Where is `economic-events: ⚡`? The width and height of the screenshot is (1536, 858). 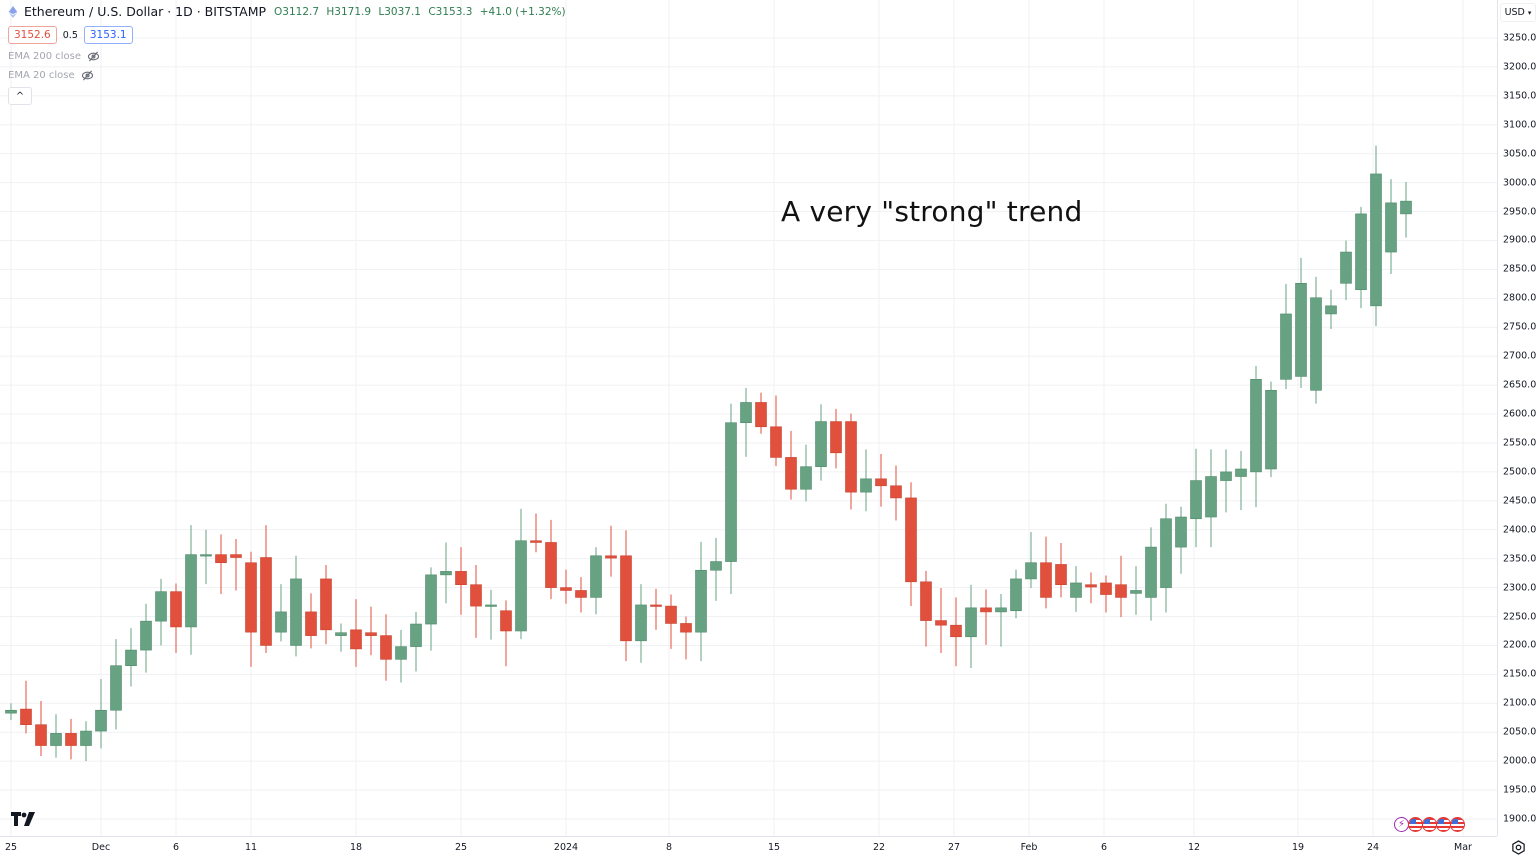
economic-events: ⚡ is located at coordinates (1429, 824).